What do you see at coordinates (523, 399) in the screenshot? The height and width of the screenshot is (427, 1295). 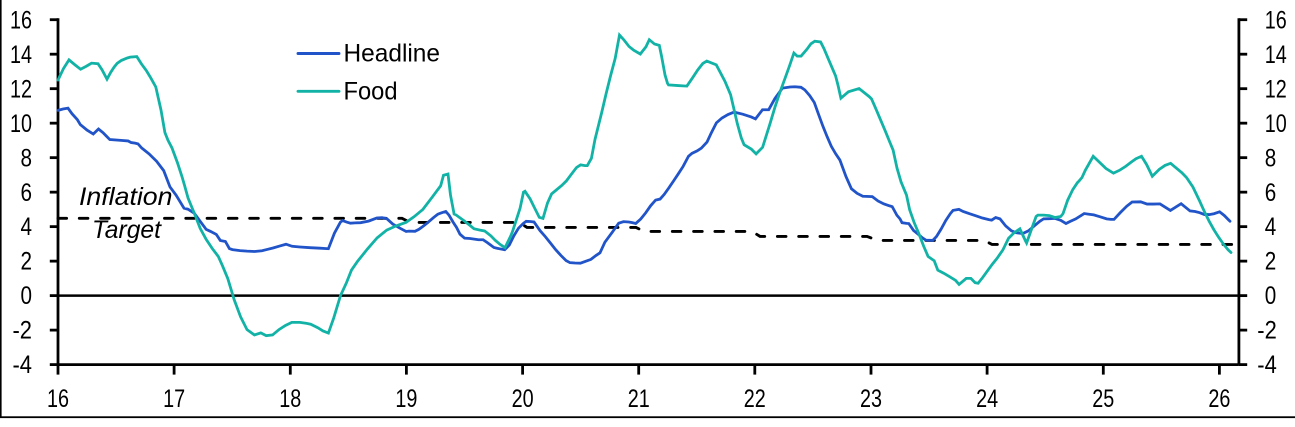 I see `svg-text: 20` at bounding box center [523, 399].